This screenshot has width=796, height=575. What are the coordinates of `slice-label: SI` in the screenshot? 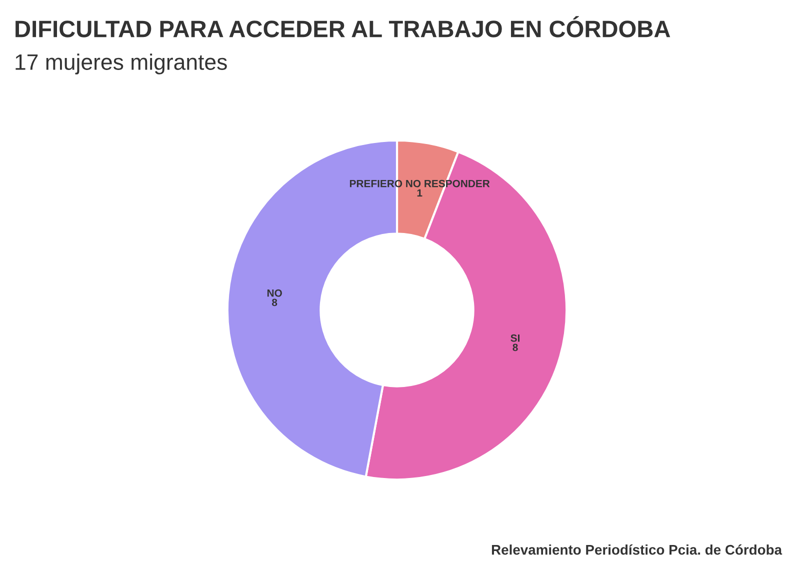 It's located at (515, 338).